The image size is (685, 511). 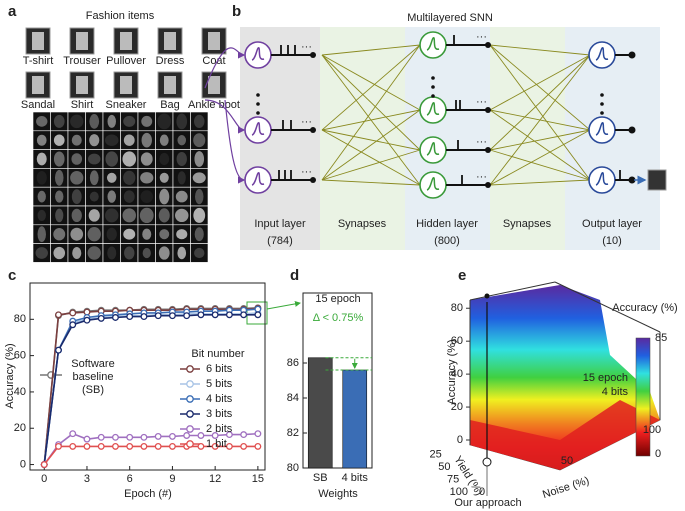 I want to click on x-axis-label: Epoch (#), so click(x=148, y=494).